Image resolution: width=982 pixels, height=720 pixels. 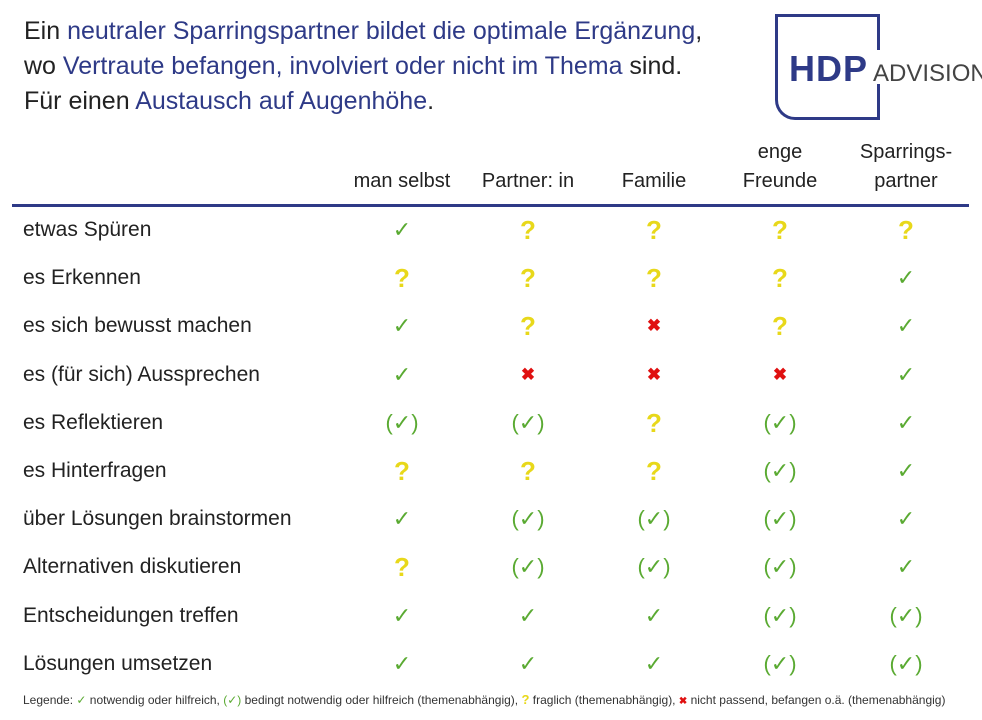 What do you see at coordinates (132, 567) in the screenshot?
I see `row-label: Alternativen diskutieren` at bounding box center [132, 567].